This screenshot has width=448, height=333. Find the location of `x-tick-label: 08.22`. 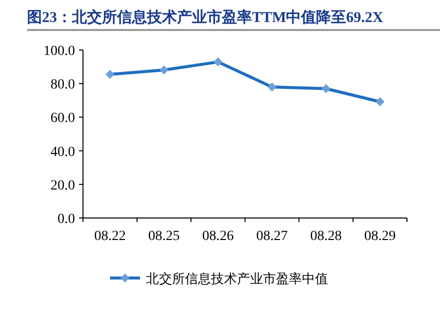

x-tick-label: 08.22 is located at coordinates (110, 236).